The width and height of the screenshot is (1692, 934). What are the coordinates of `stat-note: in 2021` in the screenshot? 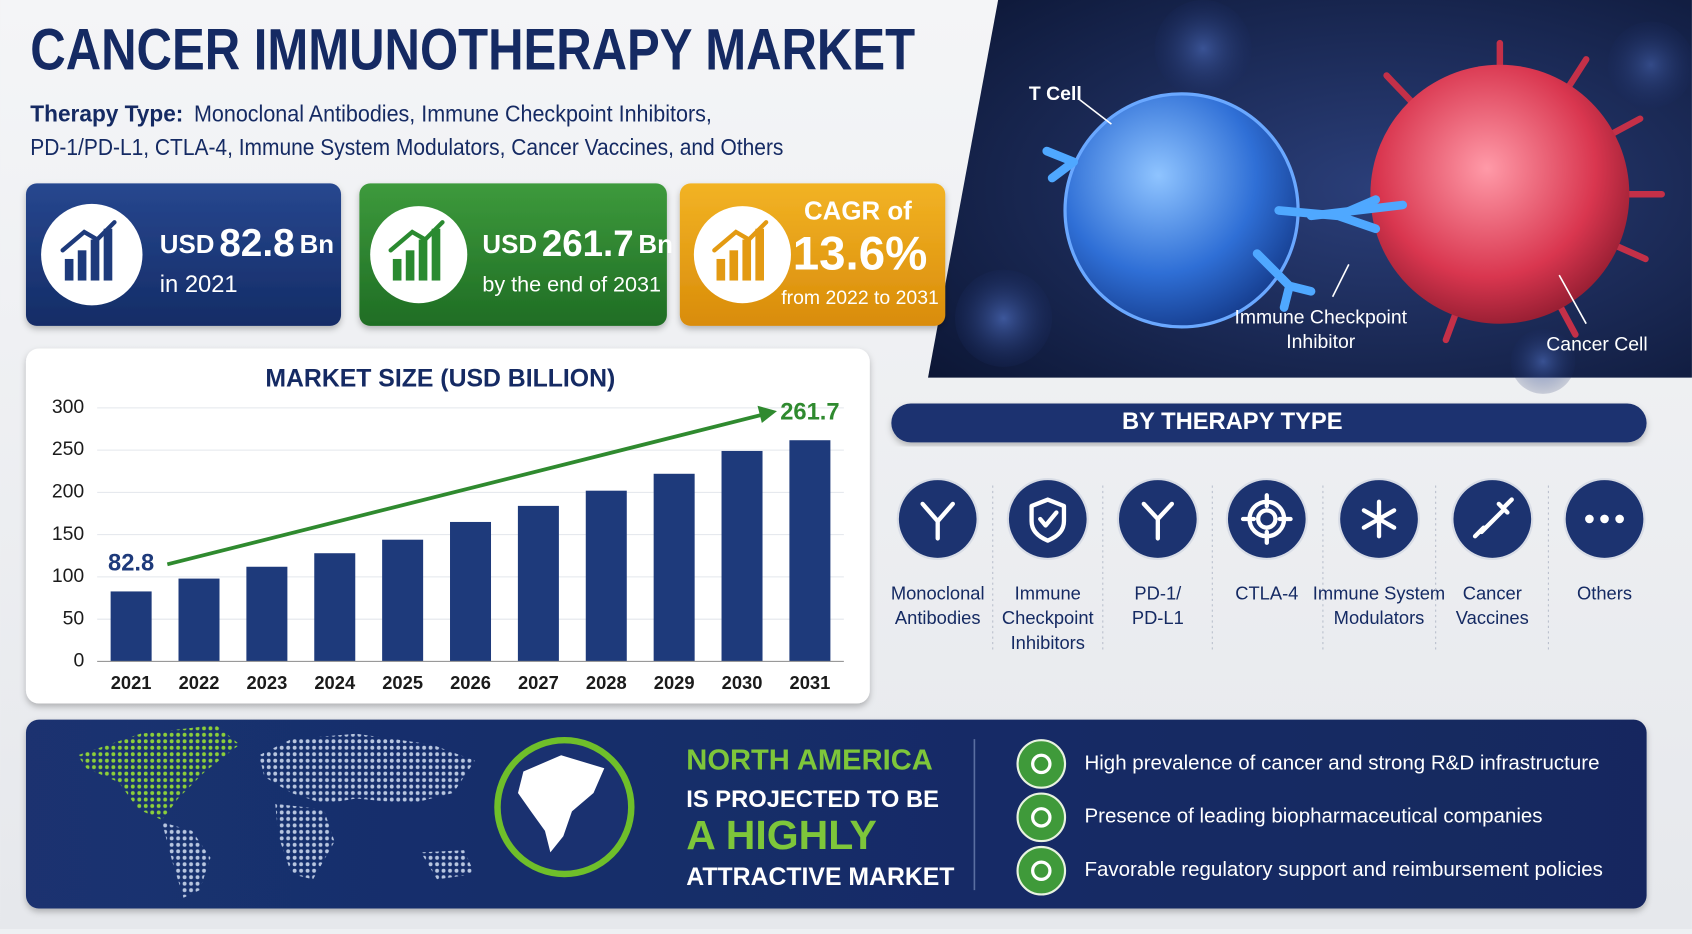 It's located at (199, 285).